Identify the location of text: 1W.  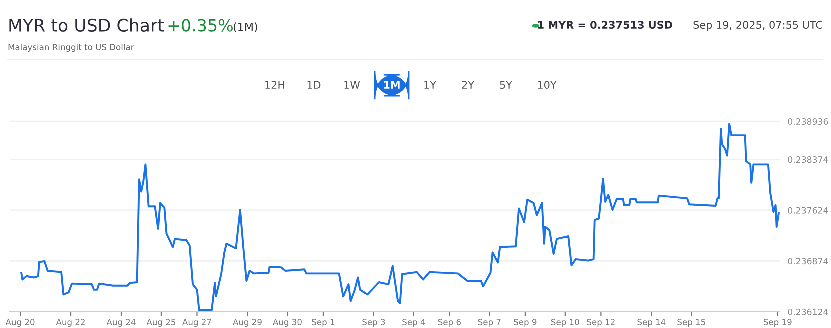
(352, 85).